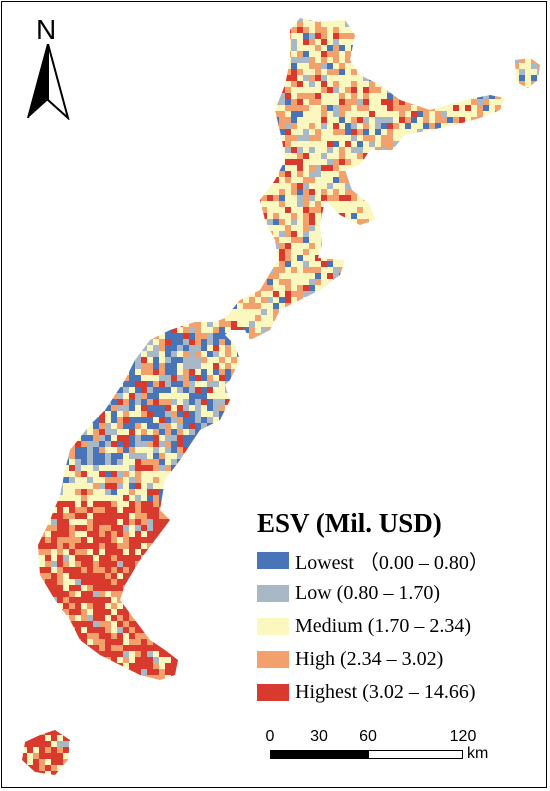 Image resolution: width=550 pixels, height=791 pixels. Describe the element at coordinates (463, 736) in the screenshot. I see `scale-tick-120: 120` at that location.